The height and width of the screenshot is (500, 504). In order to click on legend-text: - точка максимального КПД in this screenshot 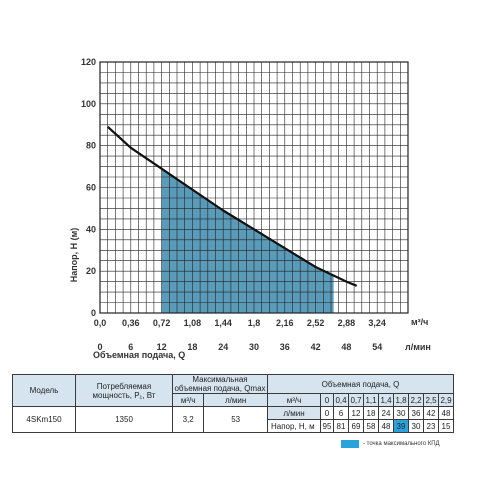, I will do `click(401, 444)`.